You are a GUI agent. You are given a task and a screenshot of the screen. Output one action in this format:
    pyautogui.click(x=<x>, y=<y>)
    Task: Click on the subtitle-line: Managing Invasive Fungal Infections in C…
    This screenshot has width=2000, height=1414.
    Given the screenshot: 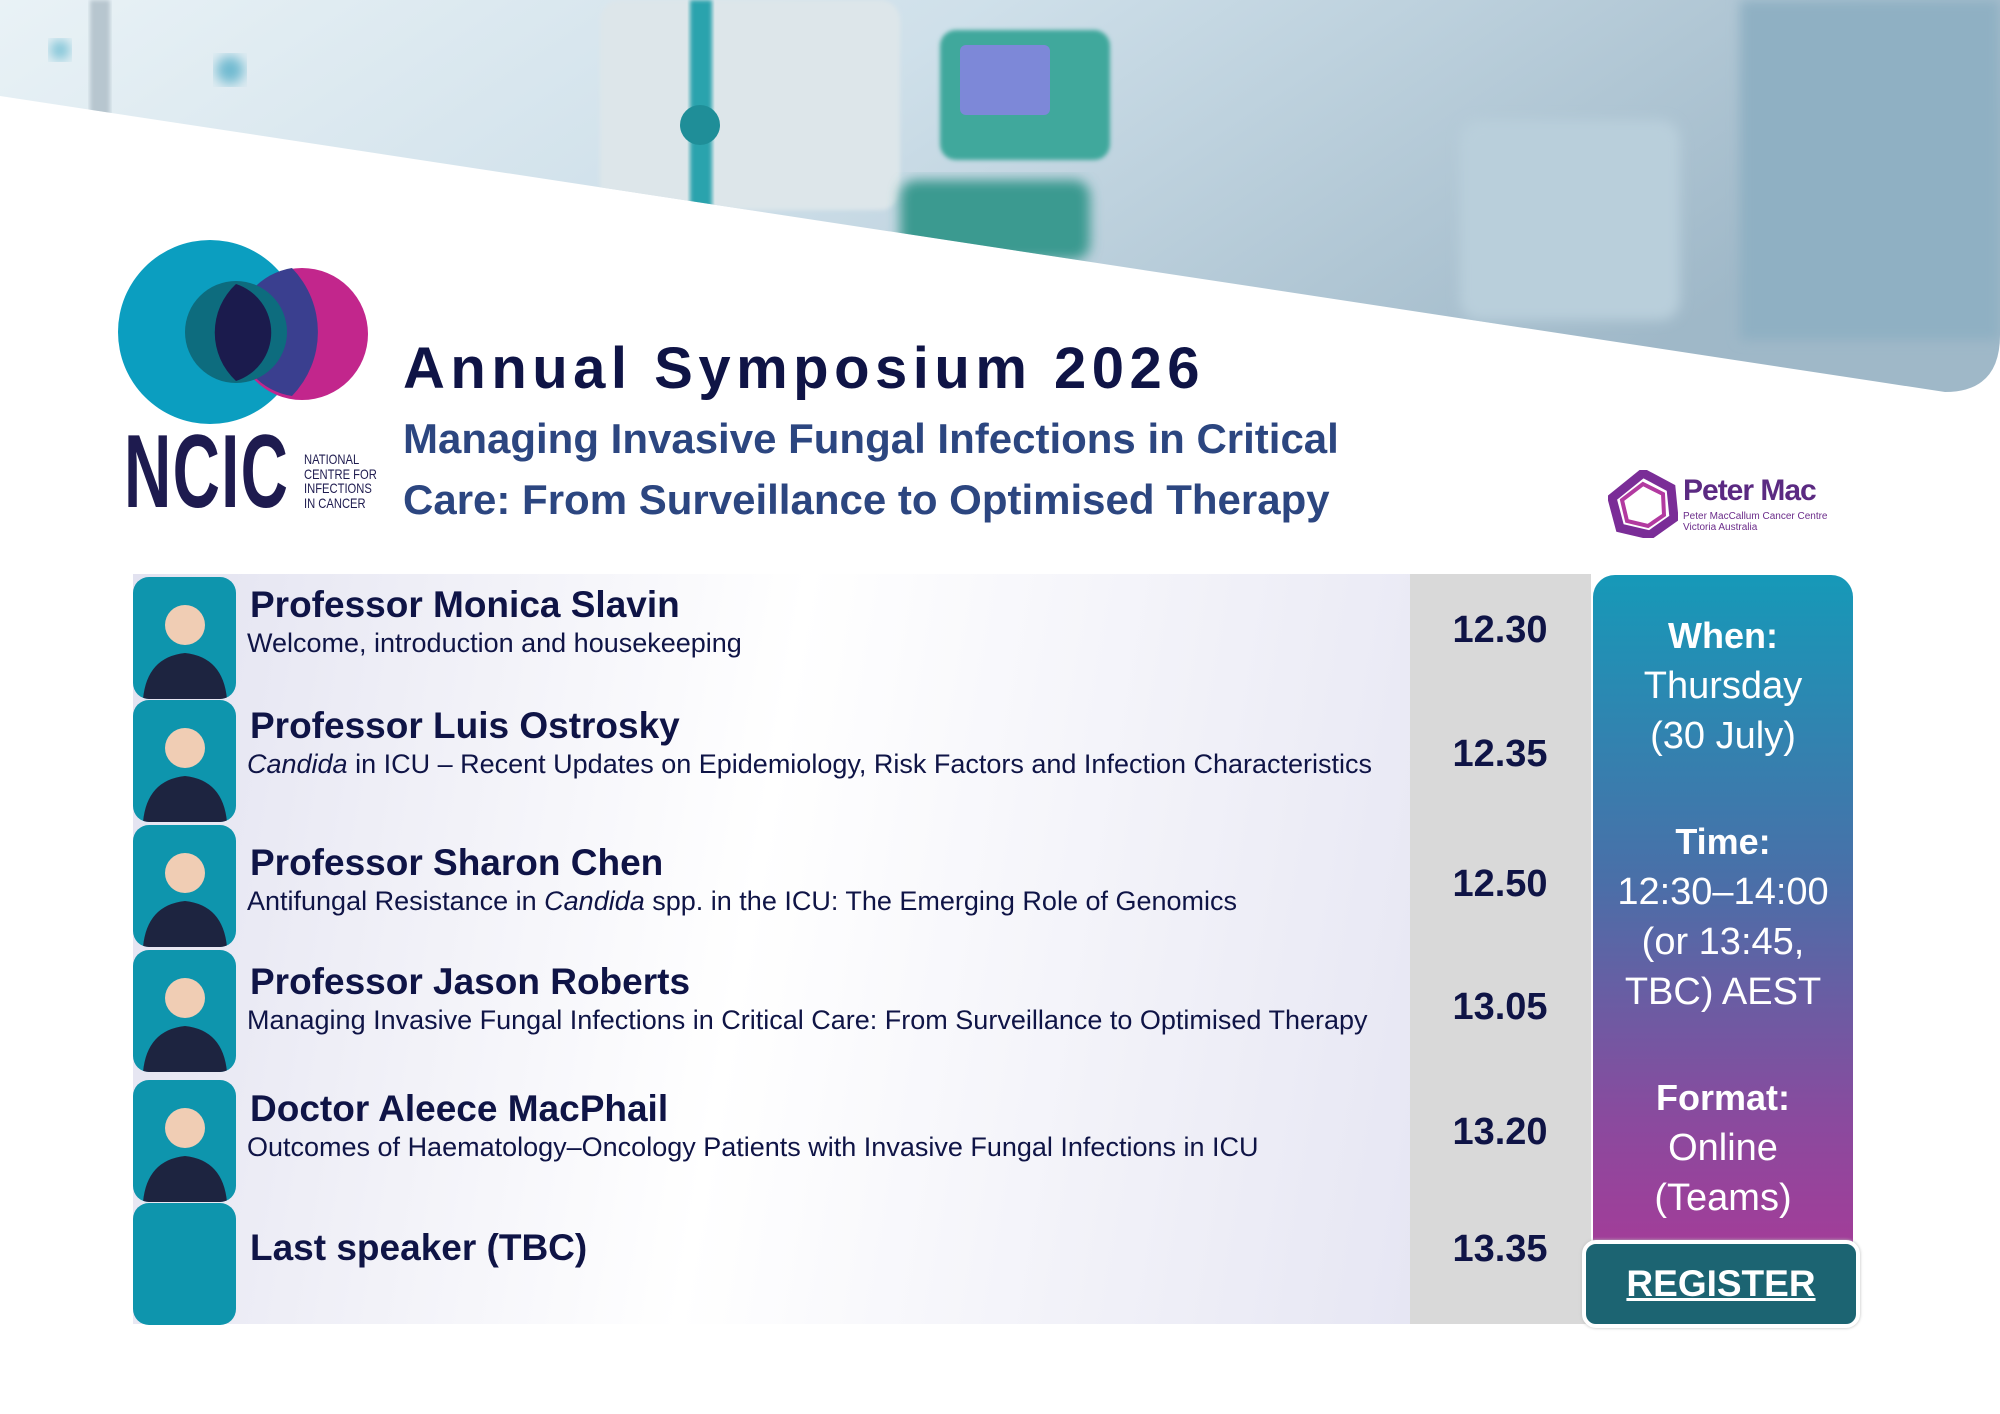 What is the action you would take?
    pyautogui.click(x=871, y=438)
    